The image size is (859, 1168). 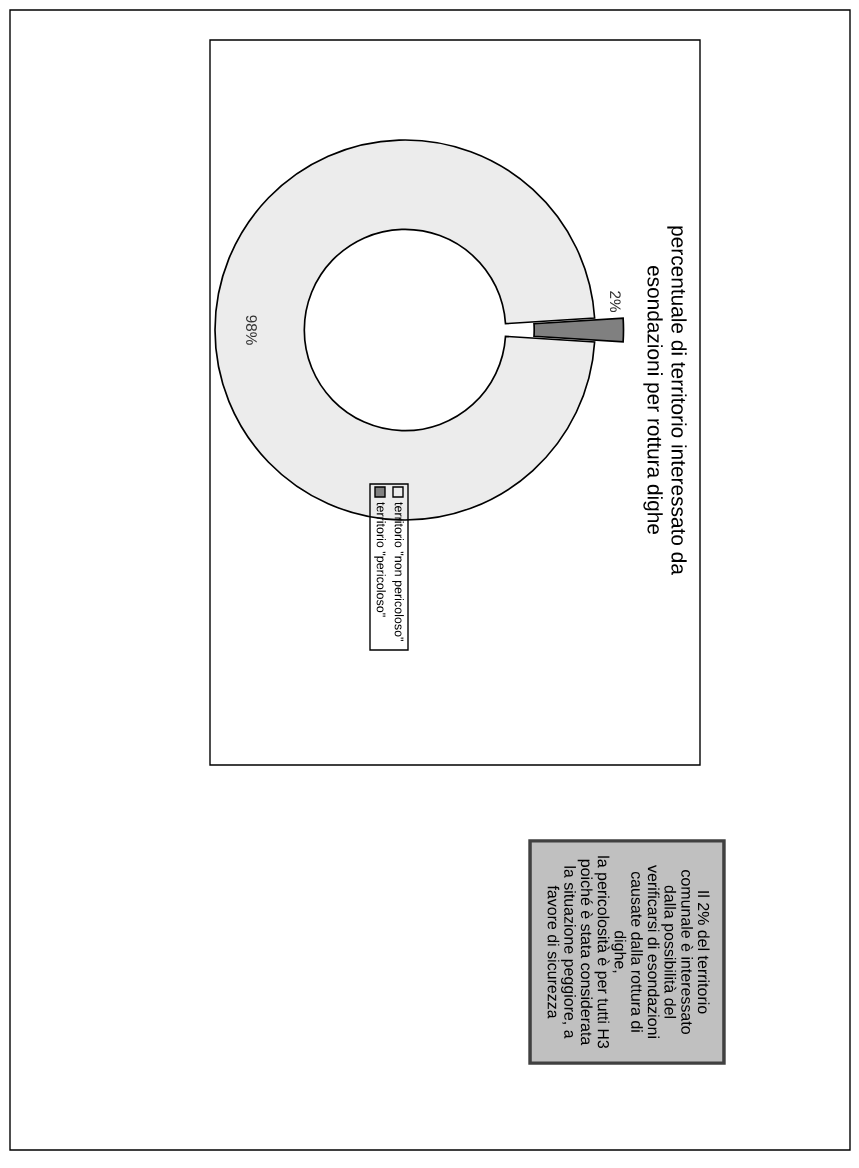 What do you see at coordinates (398, 571) in the screenshot?
I see `legend-label: territorio "non pericoloso"` at bounding box center [398, 571].